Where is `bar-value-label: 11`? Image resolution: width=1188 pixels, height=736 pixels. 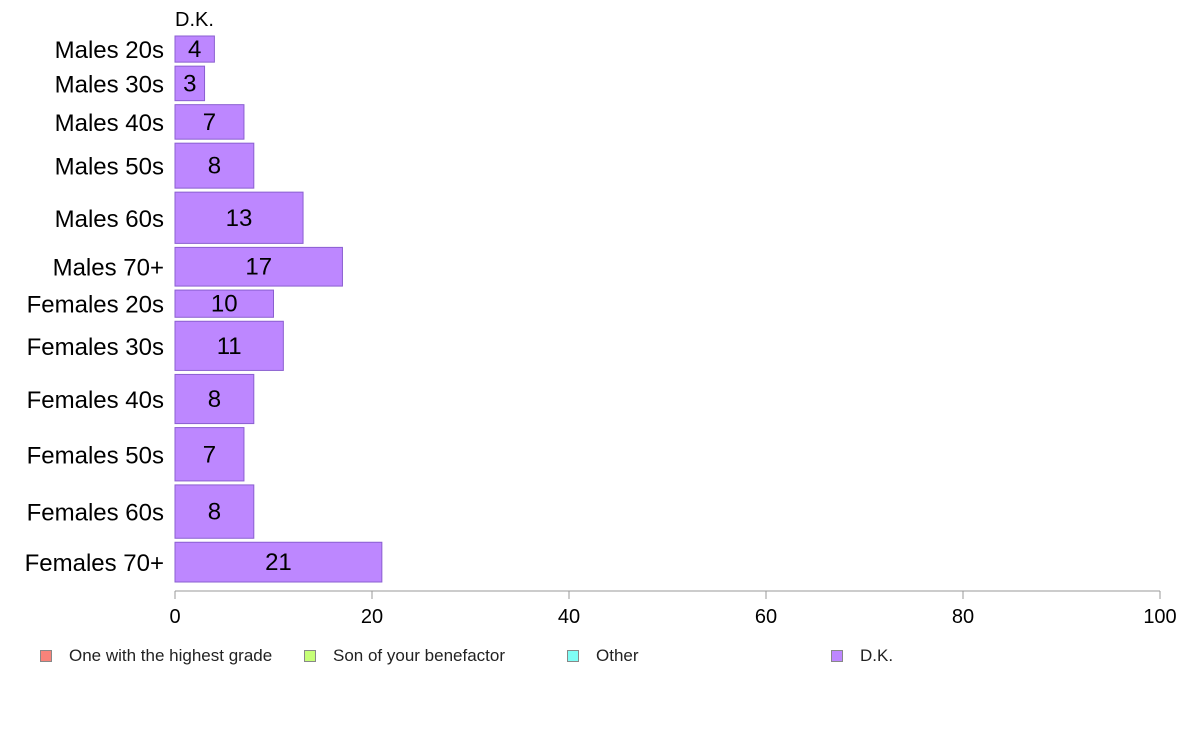
bar-value-label: 11 is located at coordinates (229, 346).